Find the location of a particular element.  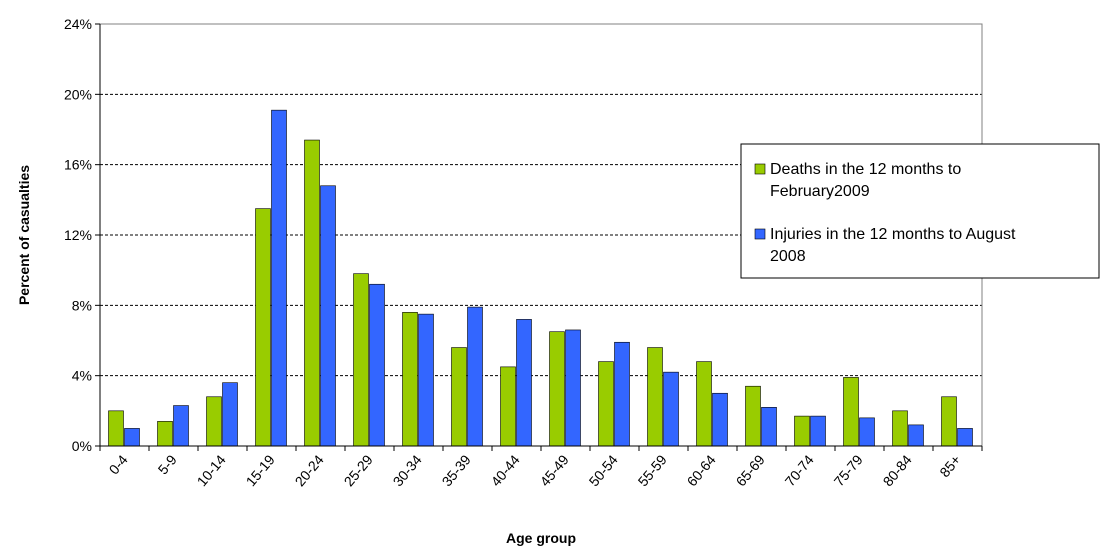

x-tick-label: 20-24 is located at coordinates (309, 470).